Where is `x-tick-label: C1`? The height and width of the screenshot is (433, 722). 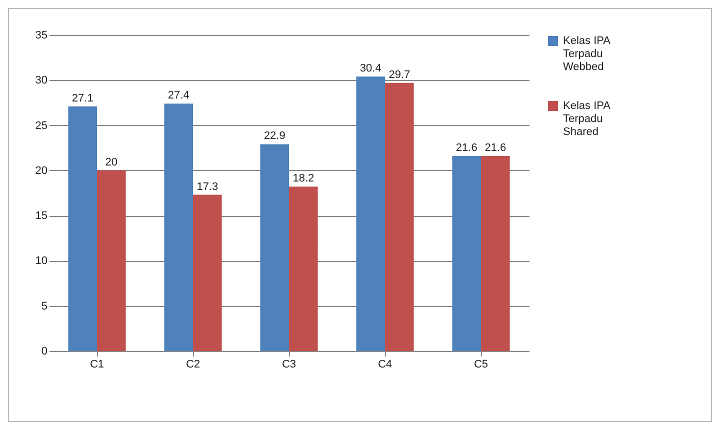 x-tick-label: C1 is located at coordinates (97, 364).